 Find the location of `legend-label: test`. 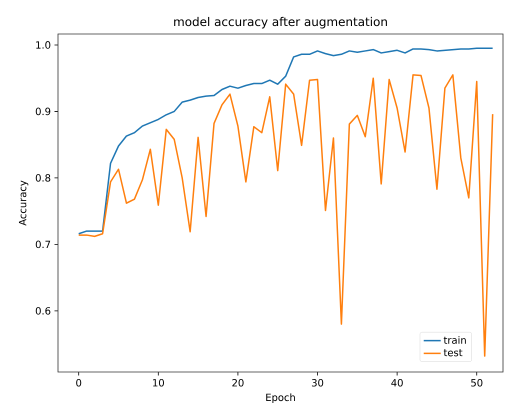

legend-label: test is located at coordinates (453, 352).